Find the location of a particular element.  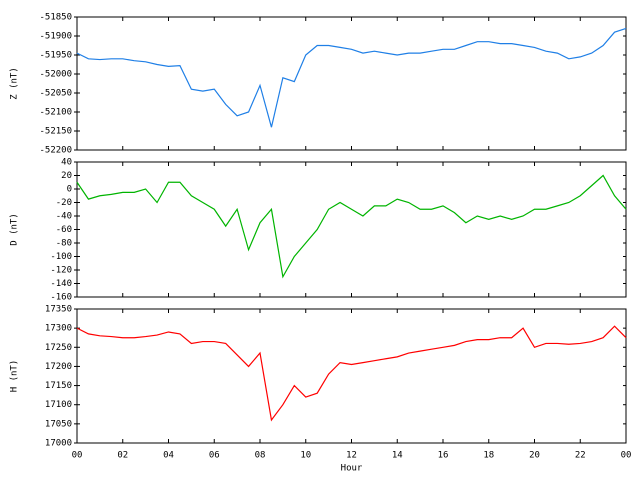

y-tick-label: 17300 is located at coordinates (58, 329).